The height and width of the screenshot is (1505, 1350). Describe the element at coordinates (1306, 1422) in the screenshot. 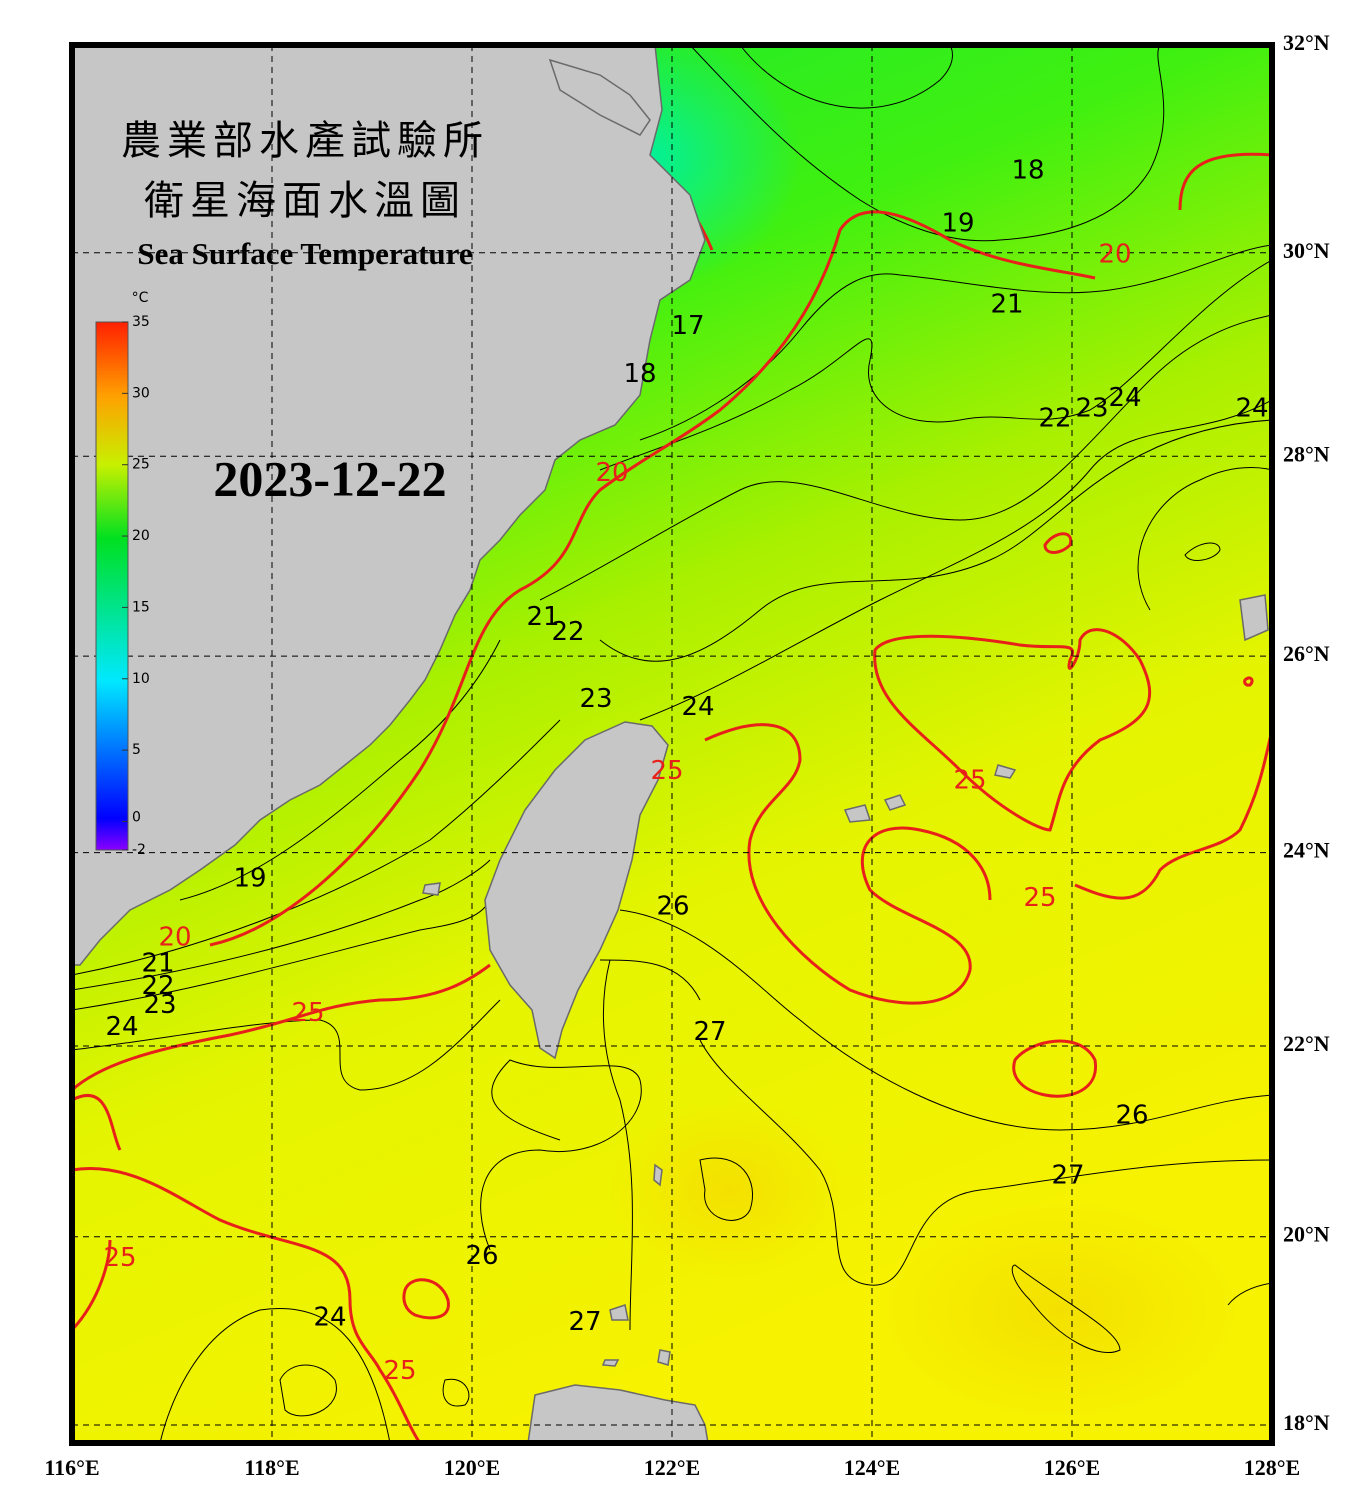

I see `y-tick-label: 18°N` at that location.